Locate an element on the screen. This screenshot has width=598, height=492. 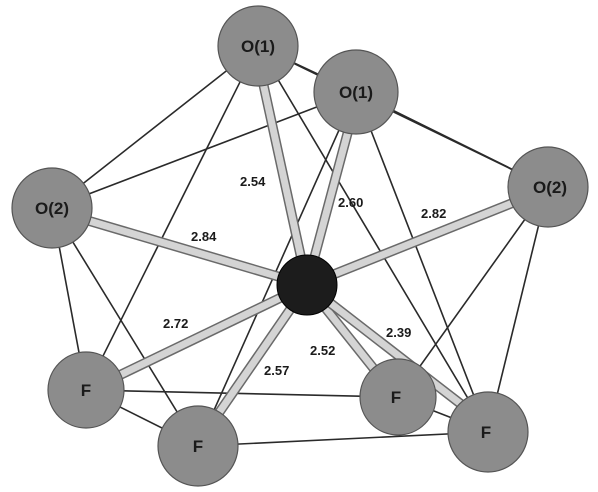
edge-o2left-f-bottom-left is located at coordinates (125, 327).